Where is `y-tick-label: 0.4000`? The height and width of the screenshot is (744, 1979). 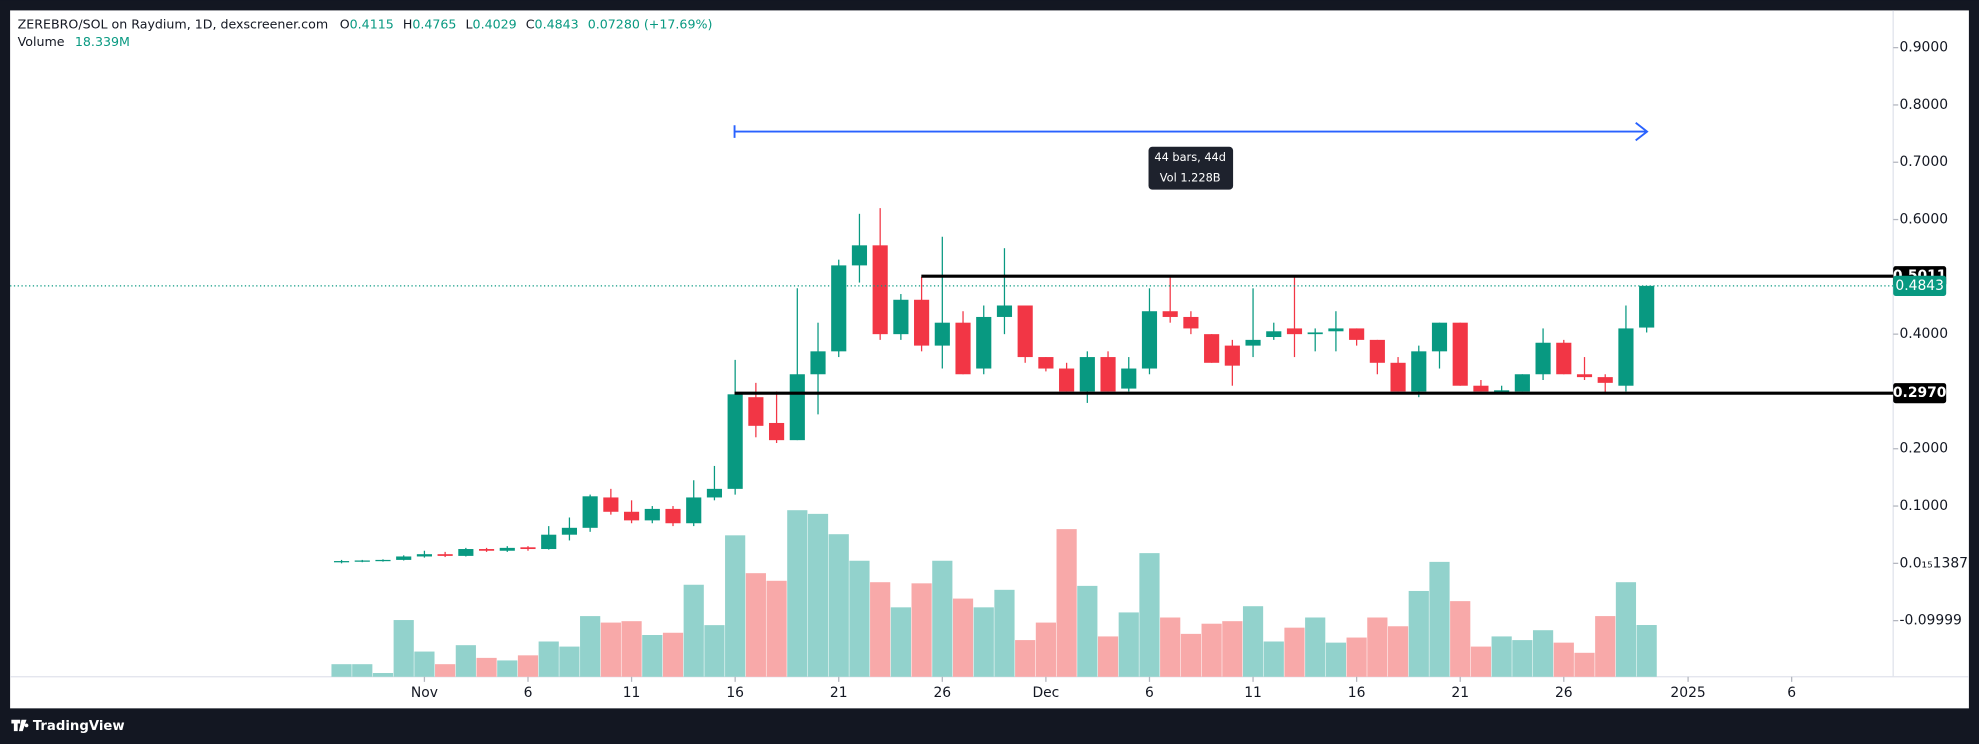
y-tick-label: 0.4000 is located at coordinates (1923, 334).